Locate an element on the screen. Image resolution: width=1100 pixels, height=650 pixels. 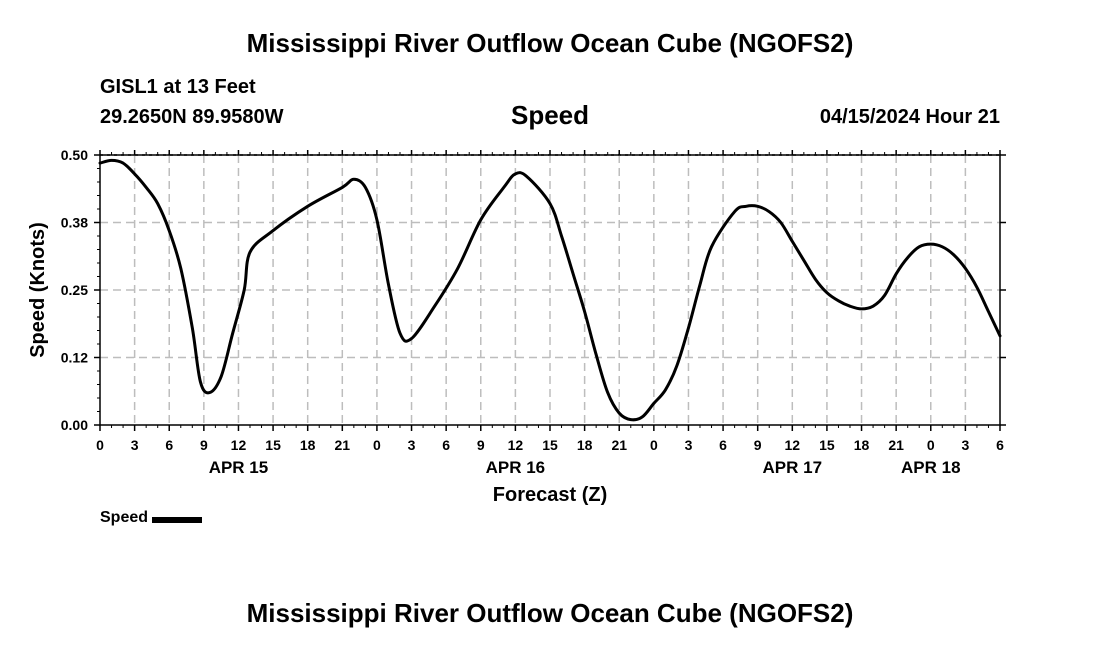
date-label: APR 17 is located at coordinates (793, 467).